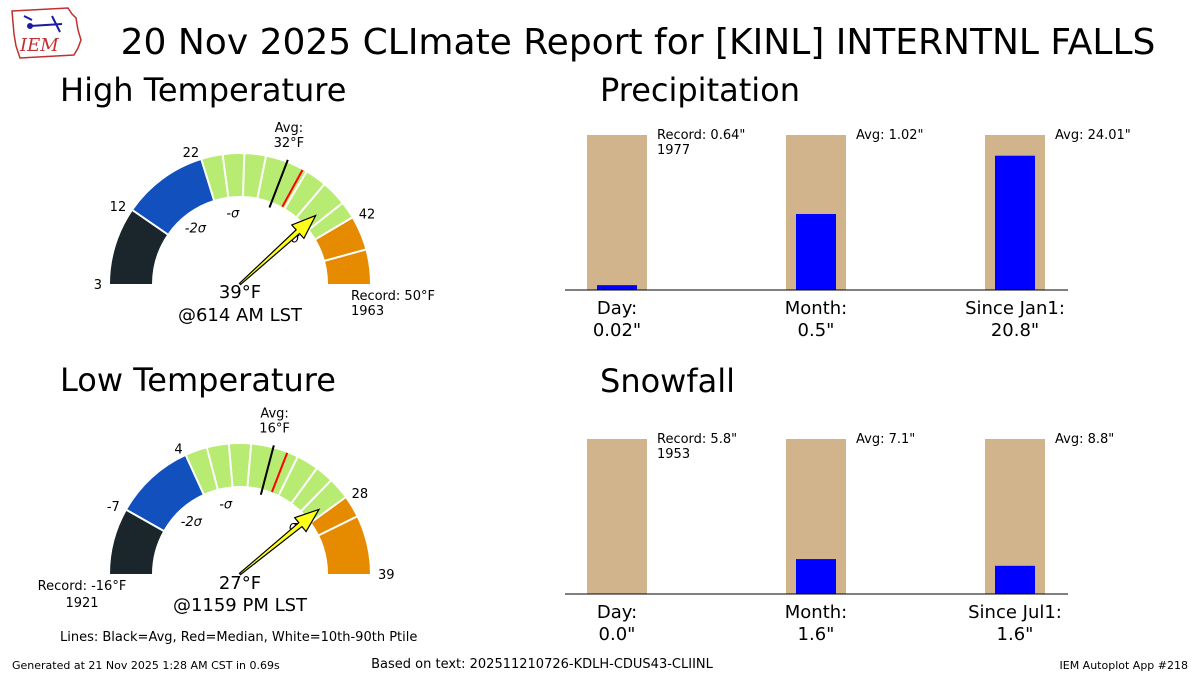  Describe the element at coordinates (1015, 319) in the screenshot. I see `bar-value-label: Since Jan1: 20.8"` at that location.